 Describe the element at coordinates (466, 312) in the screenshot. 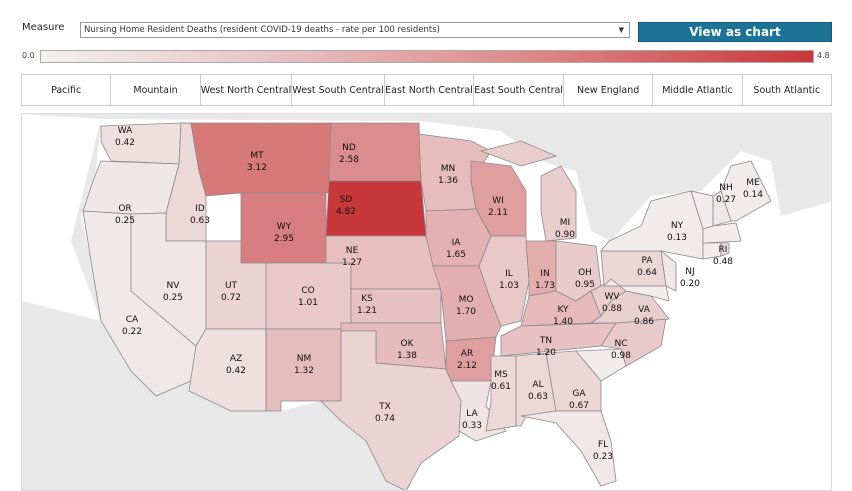

I see `state-value-mo: 1.70` at that location.